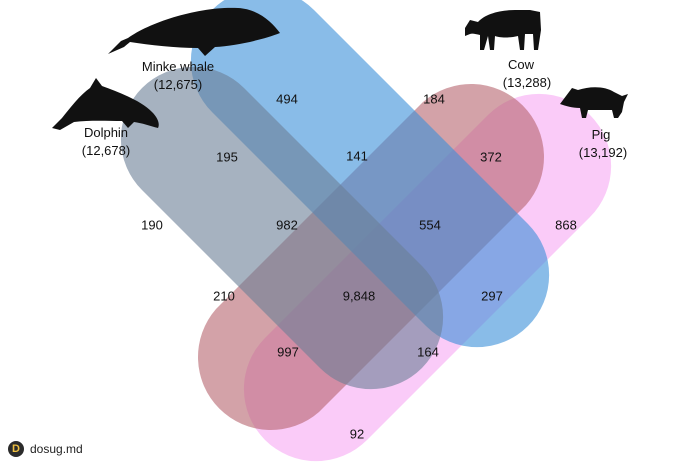 The width and height of the screenshot is (700, 466). What do you see at coordinates (194, 32) in the screenshot?
I see `minke-whale-icon` at bounding box center [194, 32].